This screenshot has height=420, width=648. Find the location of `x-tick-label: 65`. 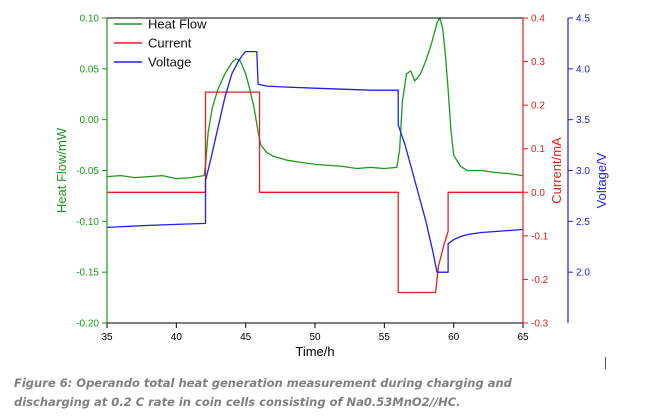

x-tick-label: 65 is located at coordinates (523, 337).